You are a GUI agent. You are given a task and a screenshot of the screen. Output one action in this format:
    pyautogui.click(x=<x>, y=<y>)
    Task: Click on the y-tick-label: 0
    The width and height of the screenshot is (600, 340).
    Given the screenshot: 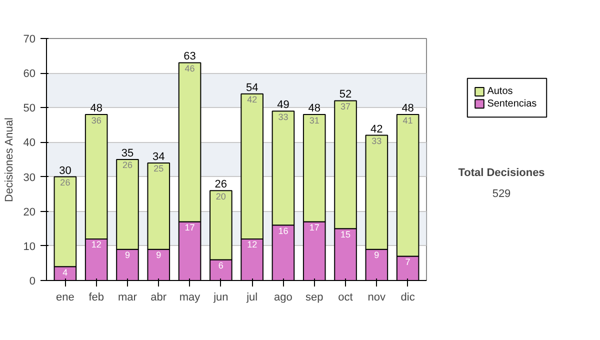 What is the action you would take?
    pyautogui.click(x=32, y=282)
    